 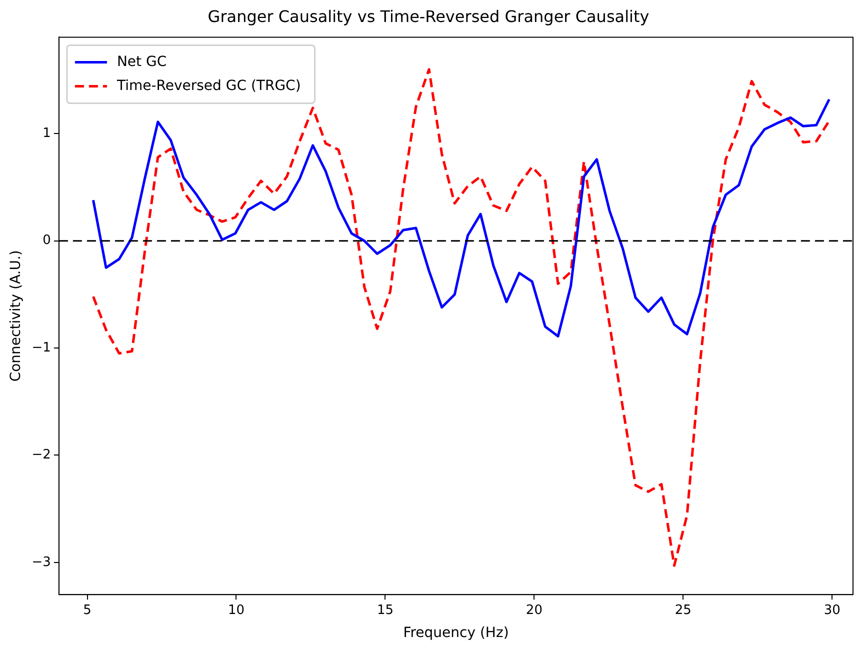 I want to click on x-axis-title: Frequency (Hz), so click(x=456, y=633).